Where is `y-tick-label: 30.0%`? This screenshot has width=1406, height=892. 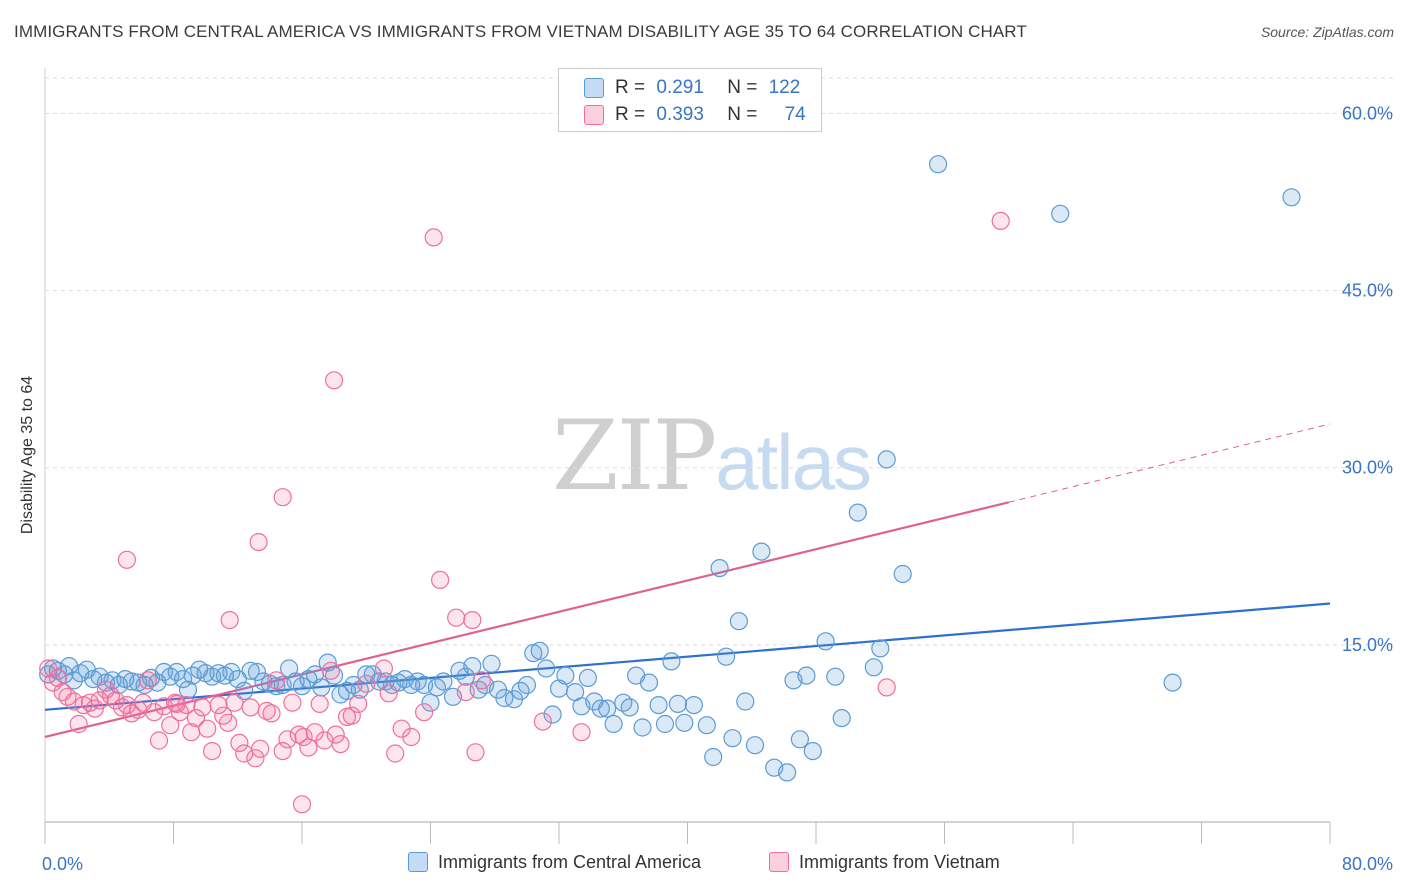
y-tick-label: 30.0% is located at coordinates (1367, 468).